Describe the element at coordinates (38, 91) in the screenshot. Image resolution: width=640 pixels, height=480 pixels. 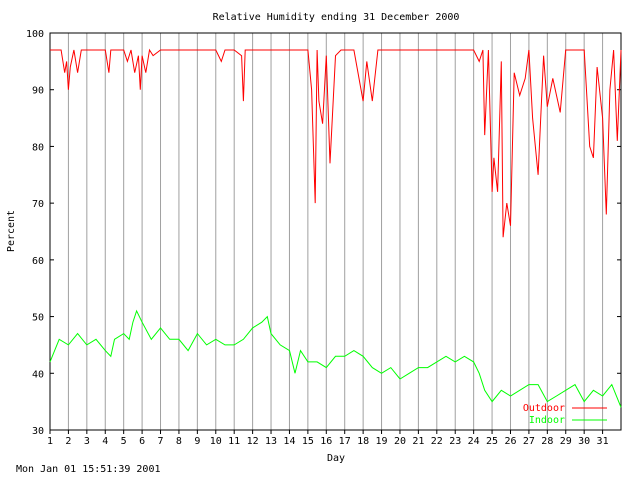
I see `y-tick-label: 90` at that location.